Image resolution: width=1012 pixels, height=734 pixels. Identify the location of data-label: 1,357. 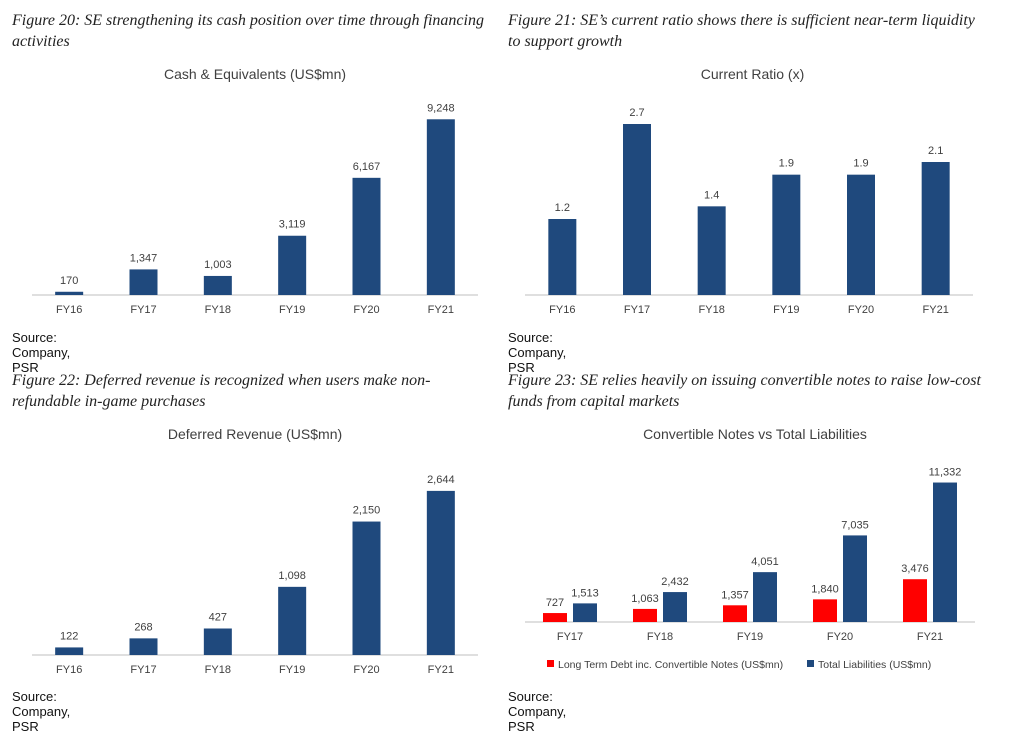
(735, 595).